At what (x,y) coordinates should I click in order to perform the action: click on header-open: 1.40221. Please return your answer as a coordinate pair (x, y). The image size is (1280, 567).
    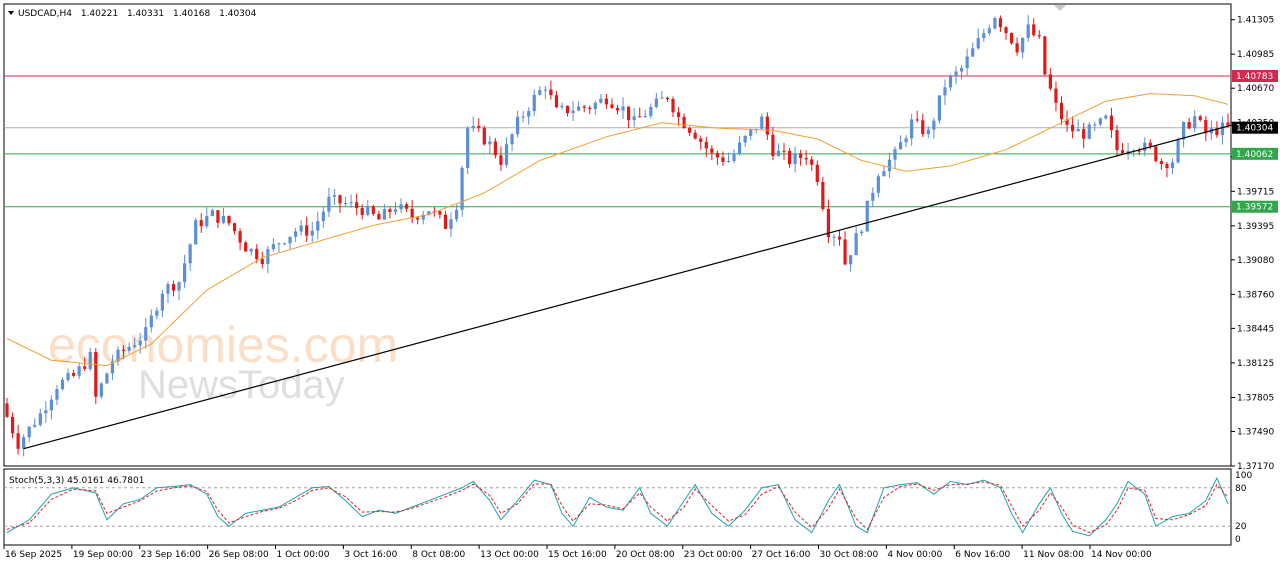
    Looking at the image, I should click on (99, 14).